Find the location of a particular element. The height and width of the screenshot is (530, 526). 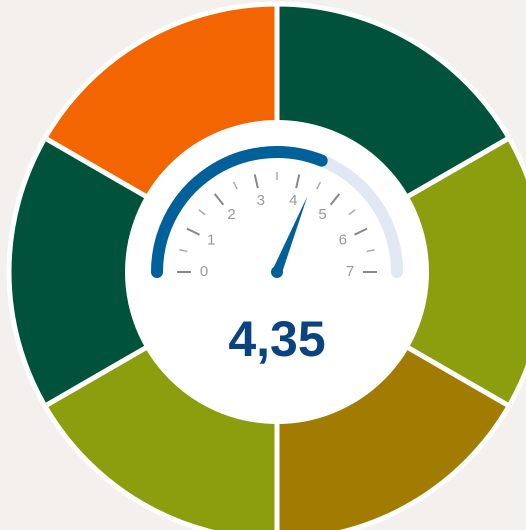

tick-label: 7 is located at coordinates (350, 271).